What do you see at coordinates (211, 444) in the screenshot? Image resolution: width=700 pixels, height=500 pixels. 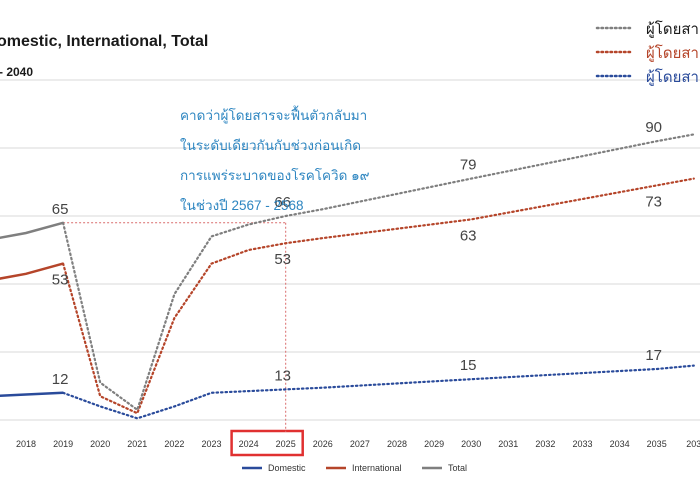 I see `x-tick-label: 2023` at bounding box center [211, 444].